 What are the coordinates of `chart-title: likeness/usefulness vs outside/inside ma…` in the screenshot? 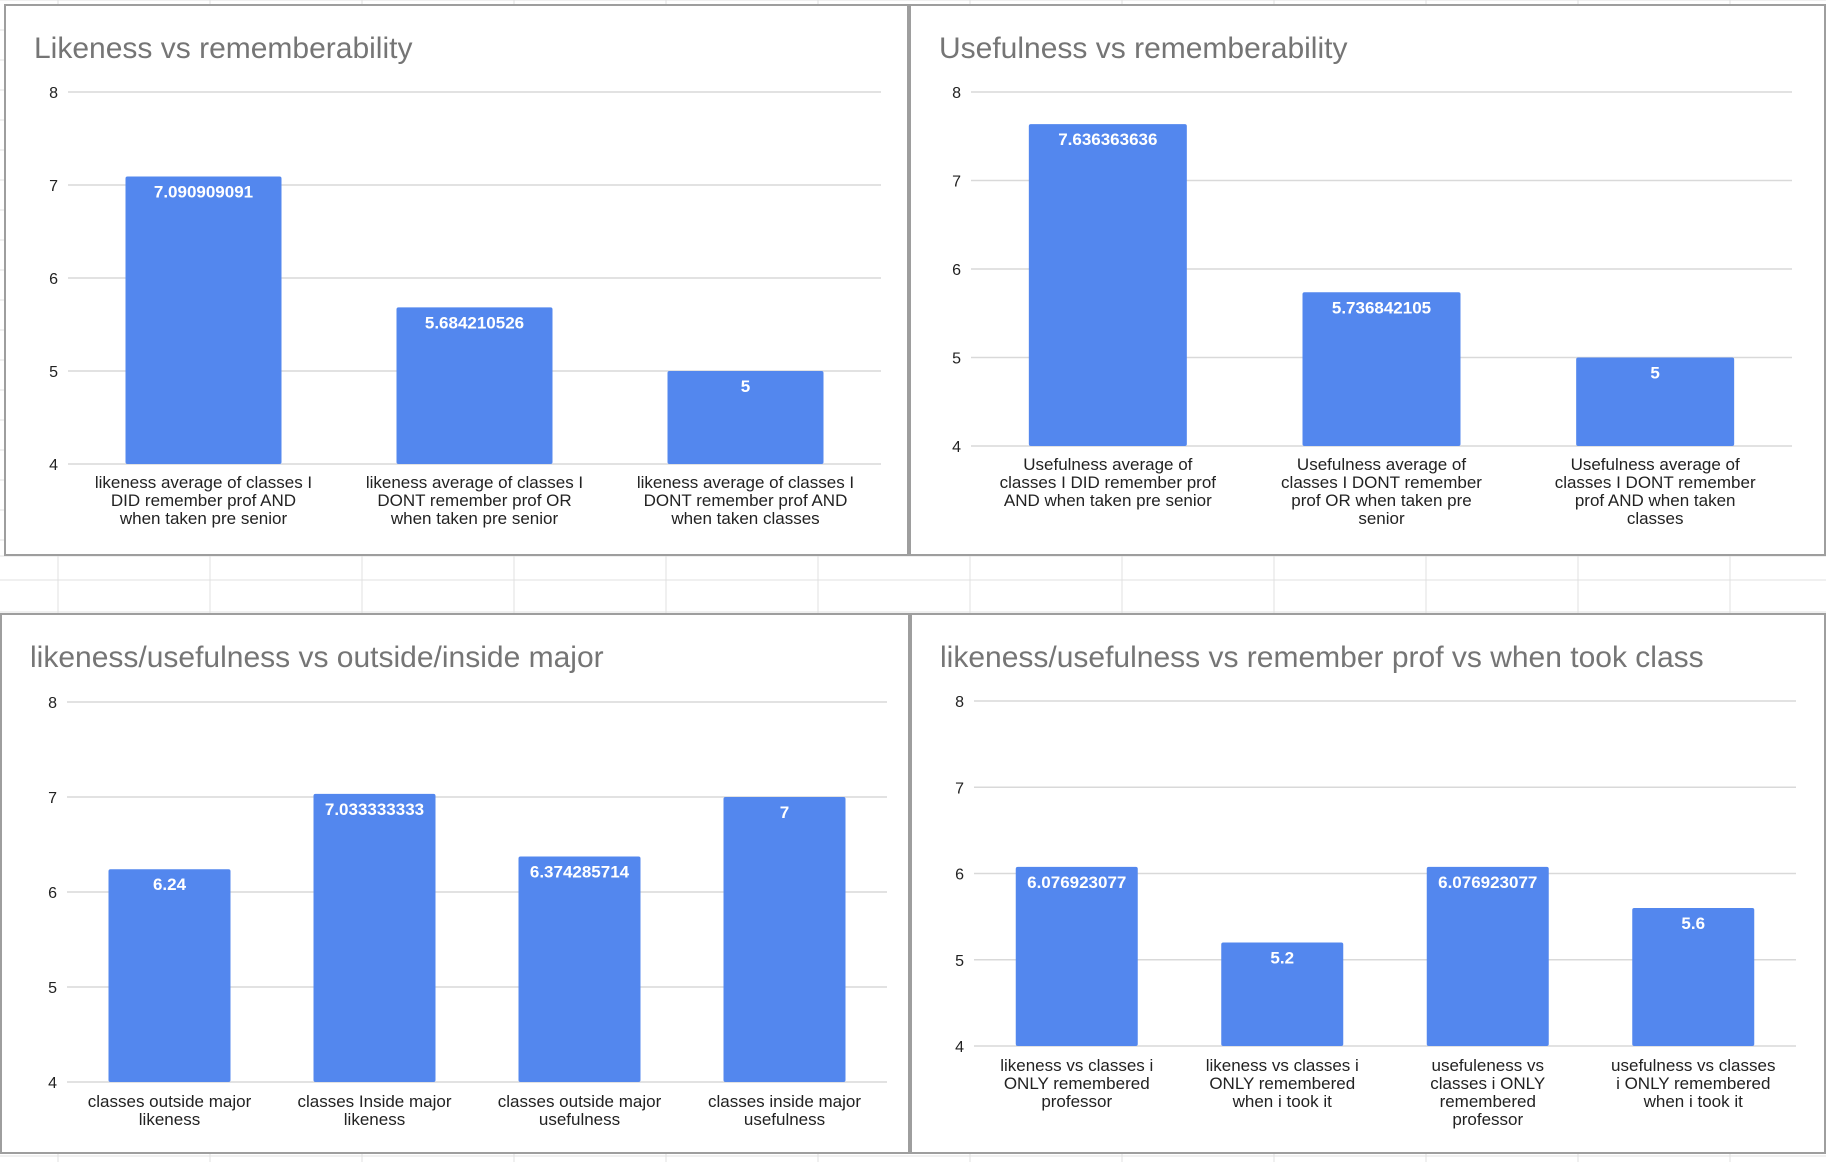 It's located at (317, 657).